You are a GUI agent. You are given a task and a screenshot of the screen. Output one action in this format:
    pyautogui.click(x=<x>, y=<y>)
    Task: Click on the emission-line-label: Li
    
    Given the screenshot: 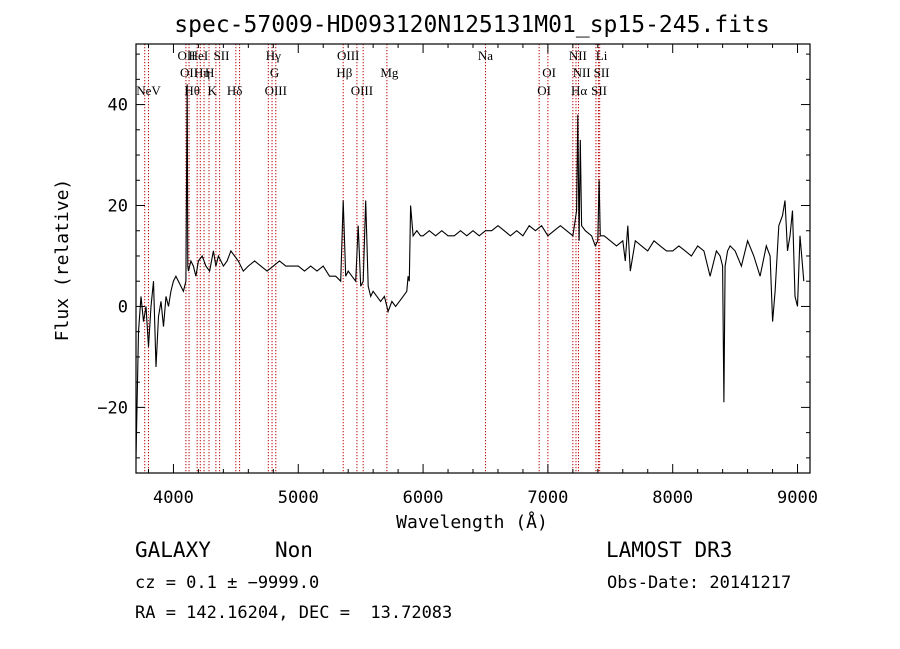 What is the action you would take?
    pyautogui.click(x=602, y=55)
    